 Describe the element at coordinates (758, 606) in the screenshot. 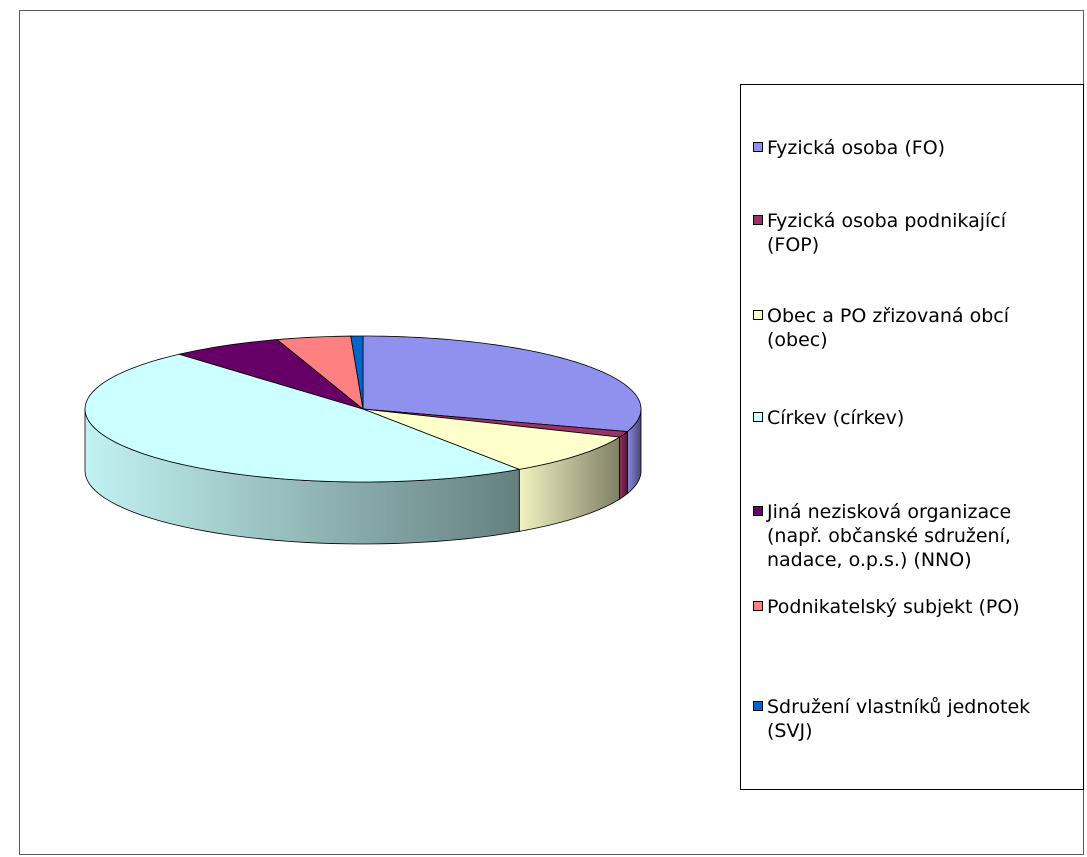

I see `legend-swatch-po` at that location.